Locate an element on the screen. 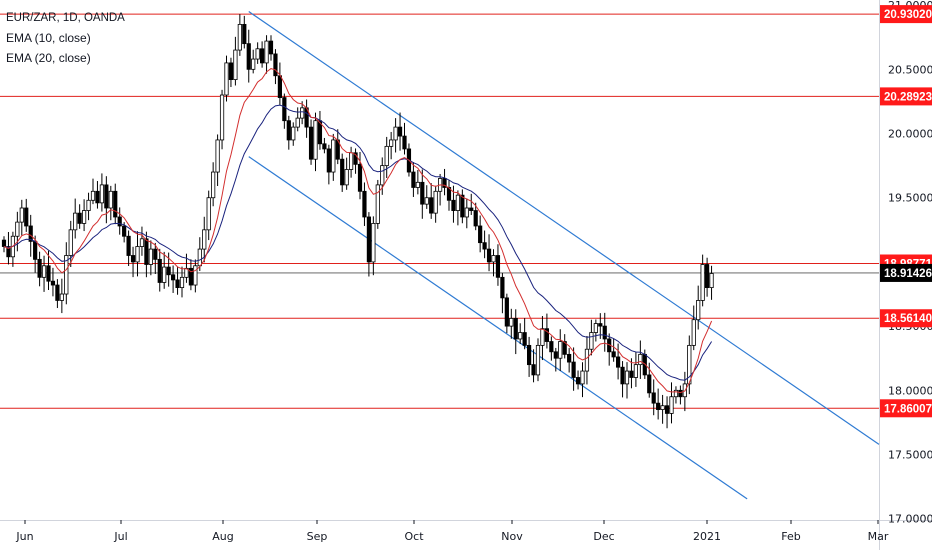 The height and width of the screenshot is (550, 932). y-tick-label: 17.50000 is located at coordinates (910, 455).